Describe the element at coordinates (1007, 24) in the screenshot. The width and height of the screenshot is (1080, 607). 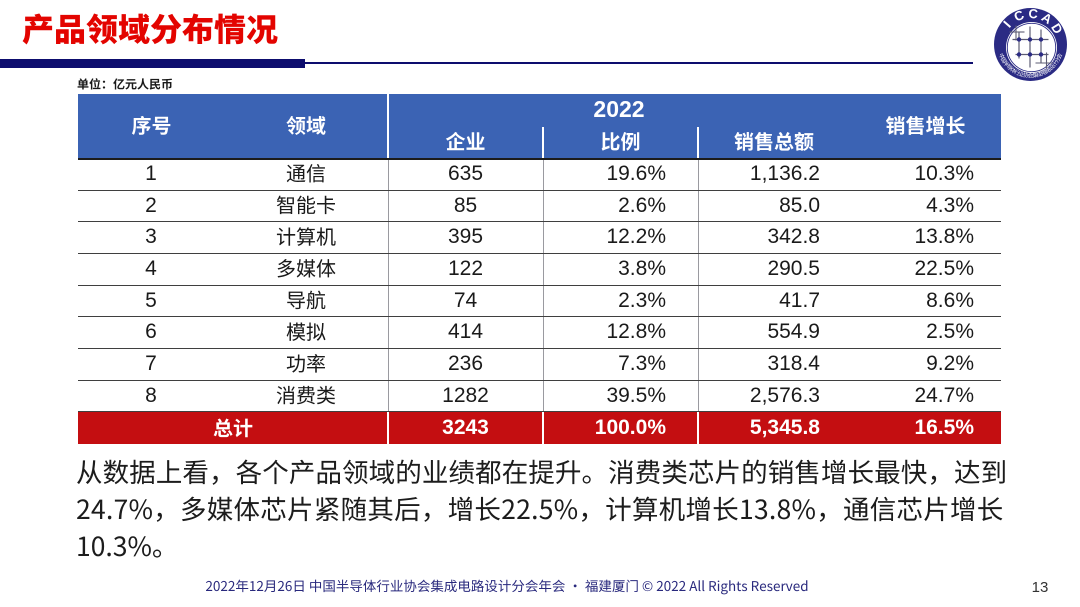
I see `svg-text: I` at that location.